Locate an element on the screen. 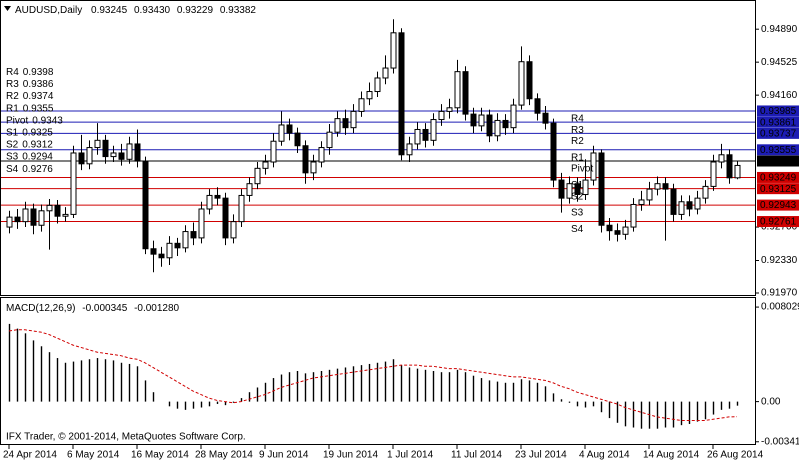  x-tick-label: 24 Apr 2014 is located at coordinates (30, 455).